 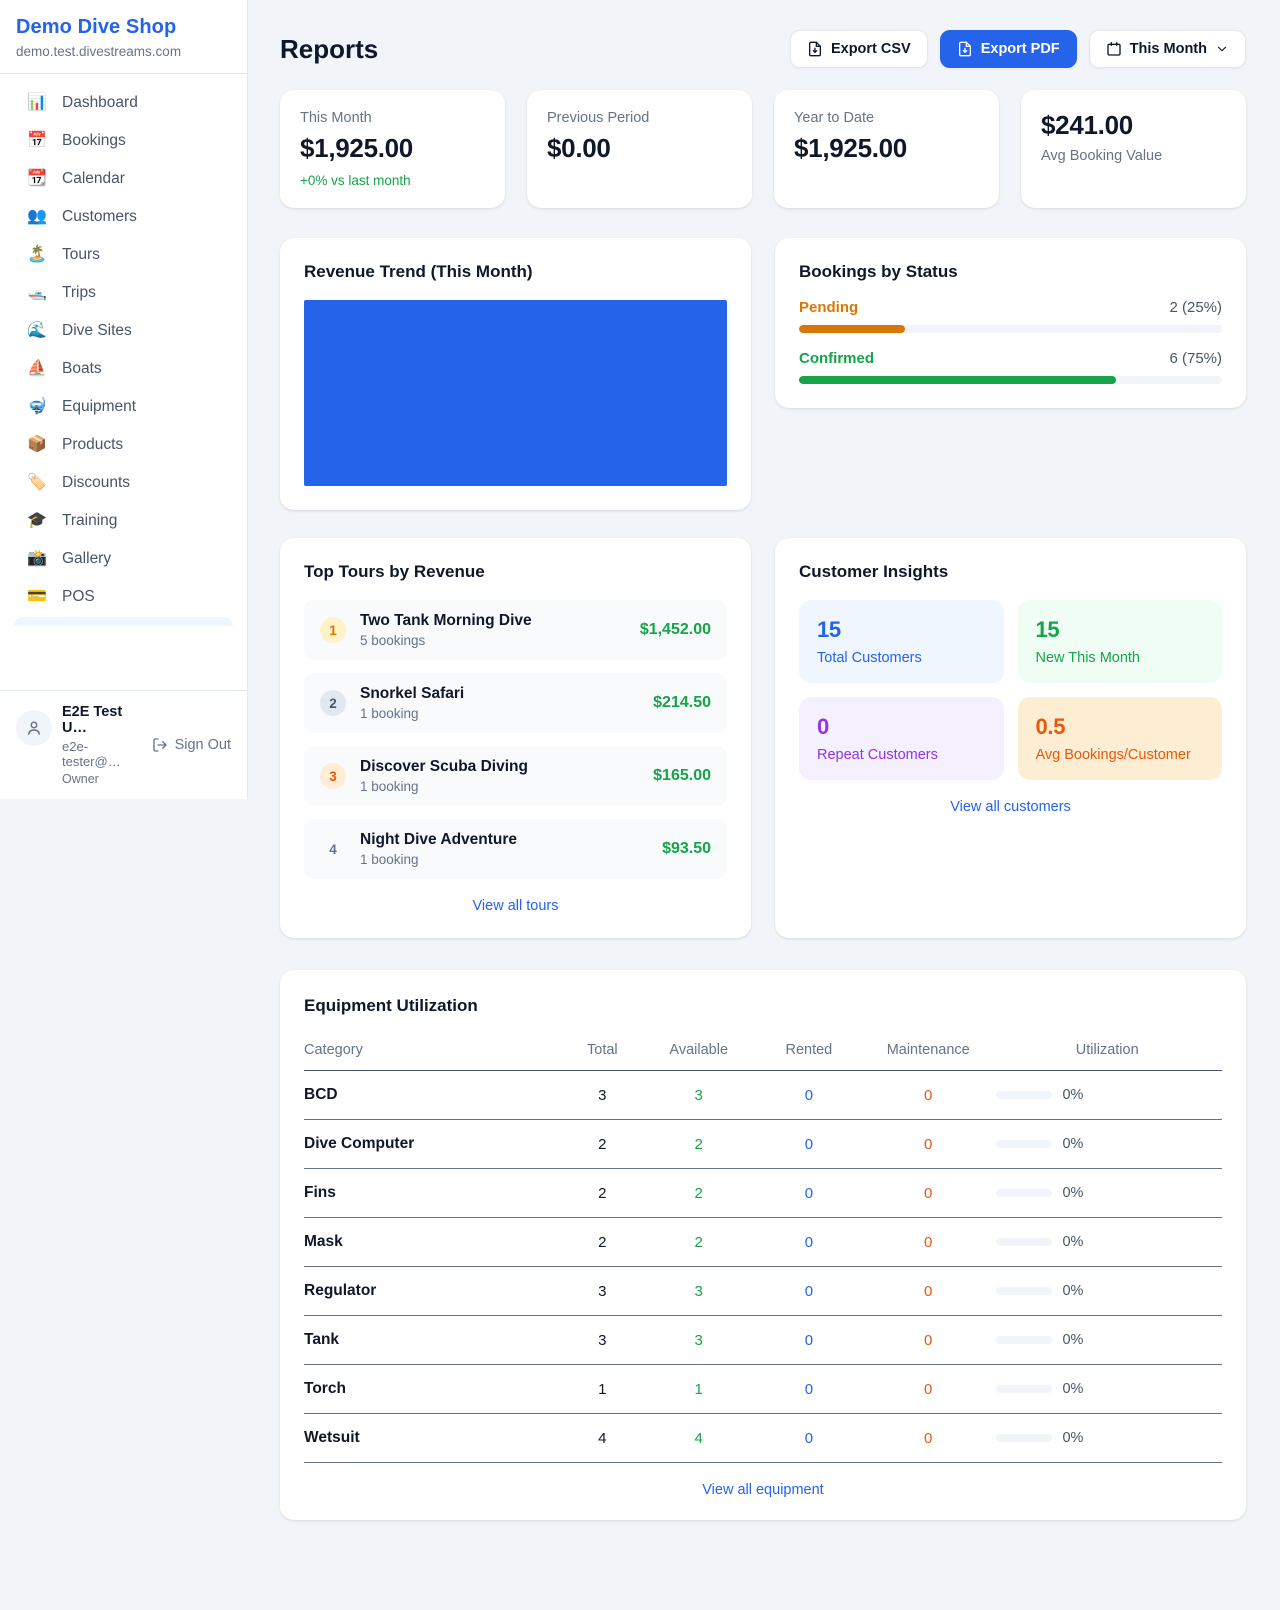 What do you see at coordinates (1222, 49) in the screenshot?
I see `chevron-down-icon` at bounding box center [1222, 49].